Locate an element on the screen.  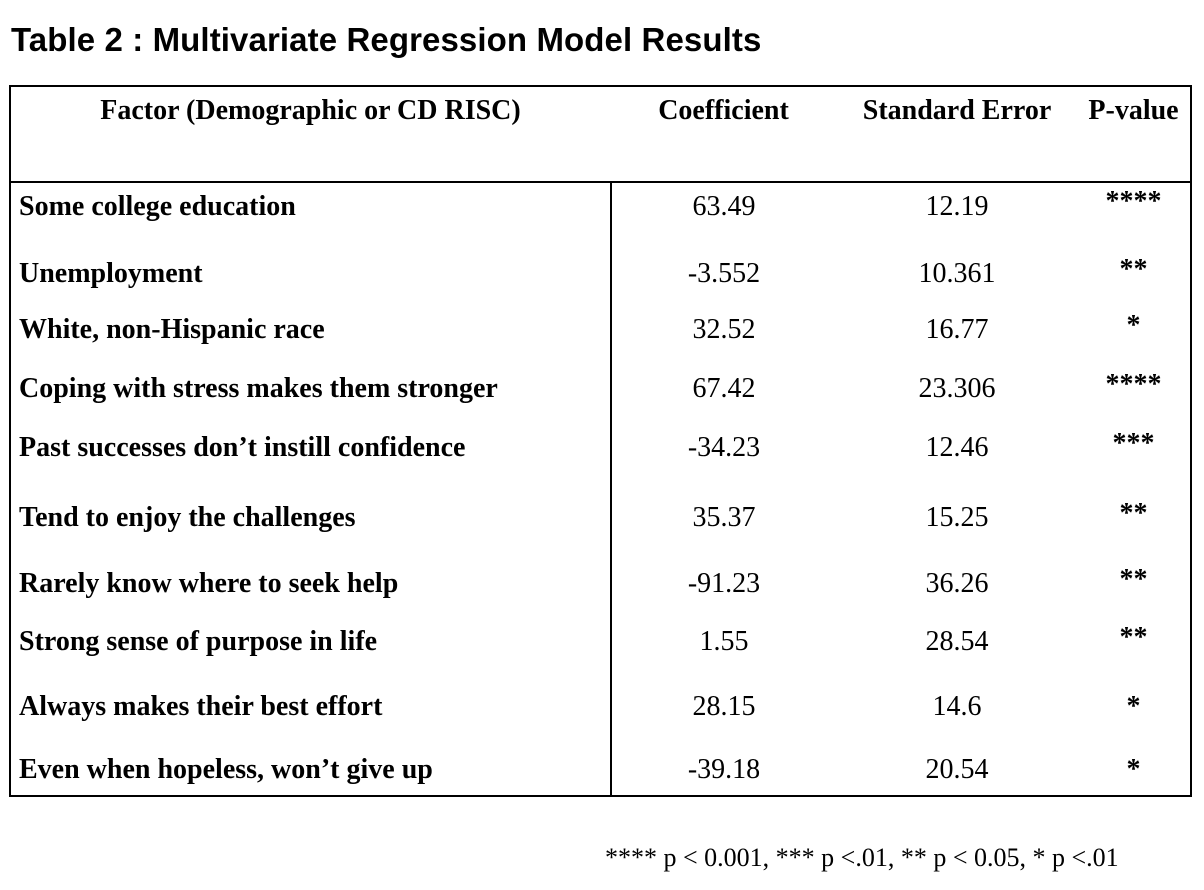
row-standard-error: 28.54 is located at coordinates (957, 641).